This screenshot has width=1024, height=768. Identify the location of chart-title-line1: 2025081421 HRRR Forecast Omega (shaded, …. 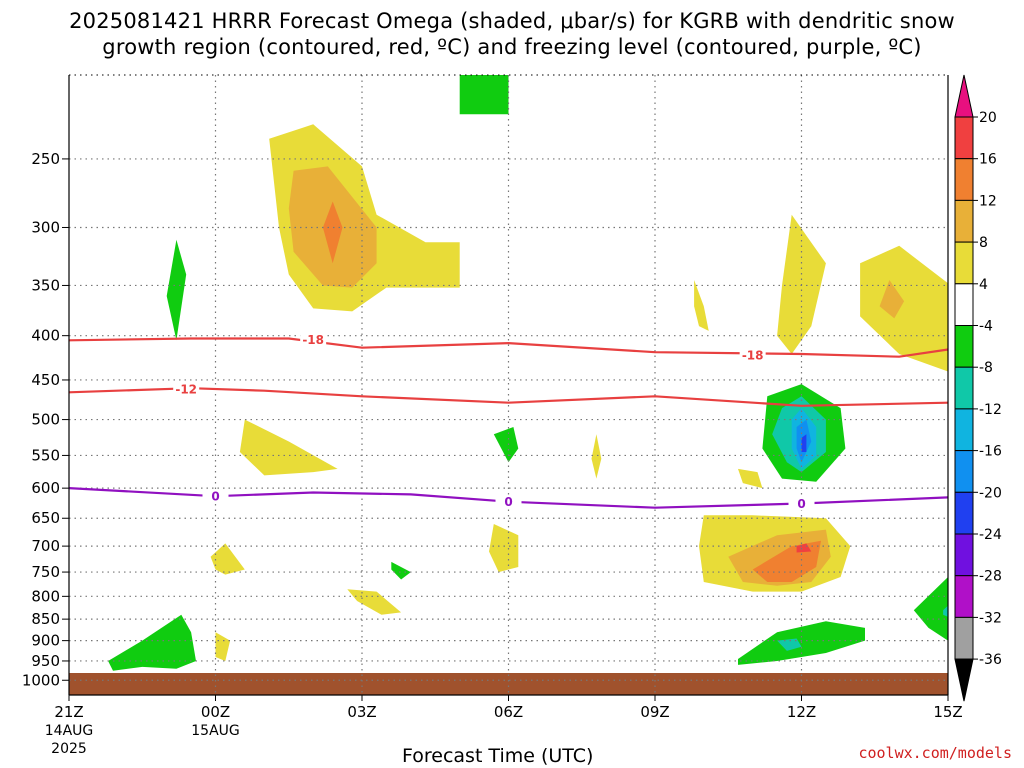
(512, 21).